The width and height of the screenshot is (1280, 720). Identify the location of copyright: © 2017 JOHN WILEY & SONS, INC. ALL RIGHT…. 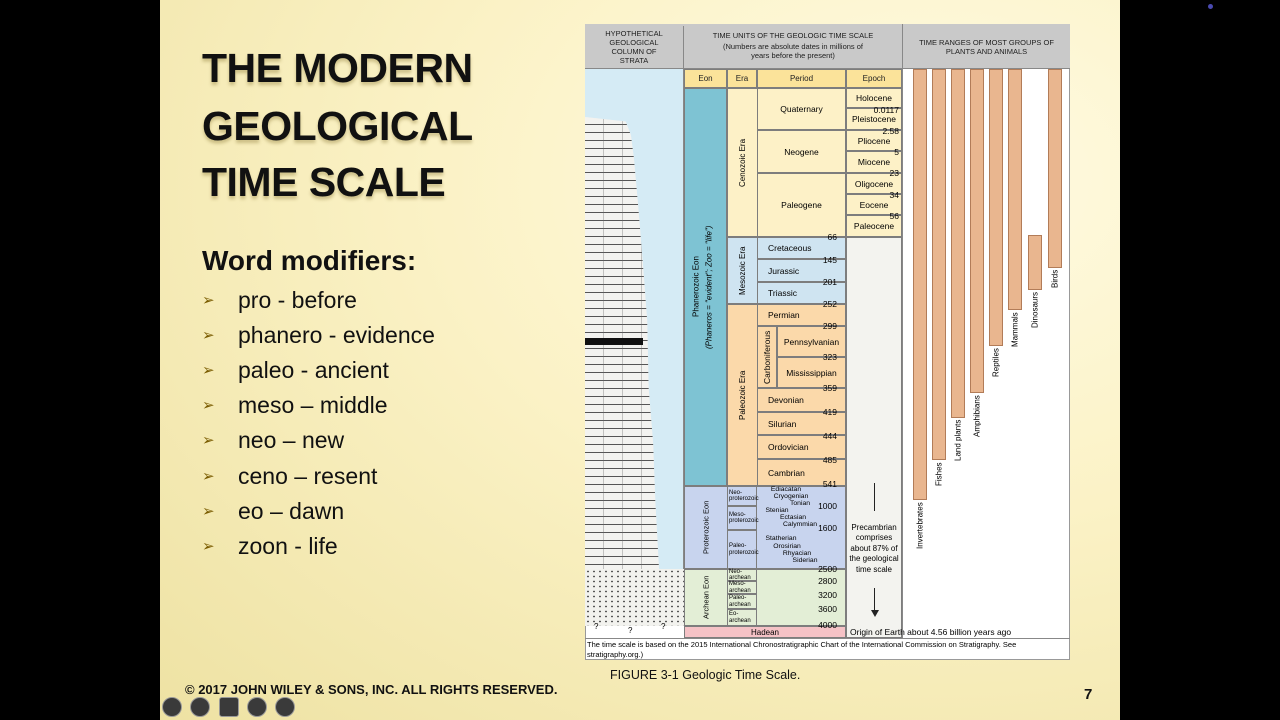
(371, 689).